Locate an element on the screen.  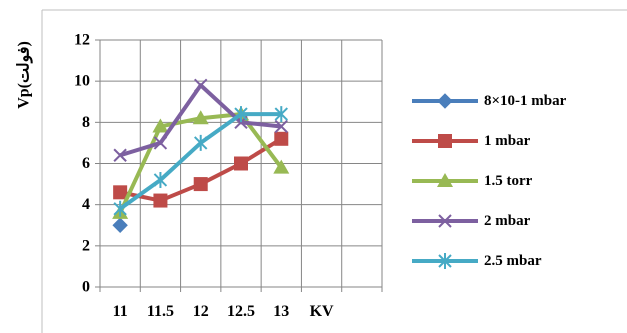
legend-label: 2.5 mbar is located at coordinates (513, 261).